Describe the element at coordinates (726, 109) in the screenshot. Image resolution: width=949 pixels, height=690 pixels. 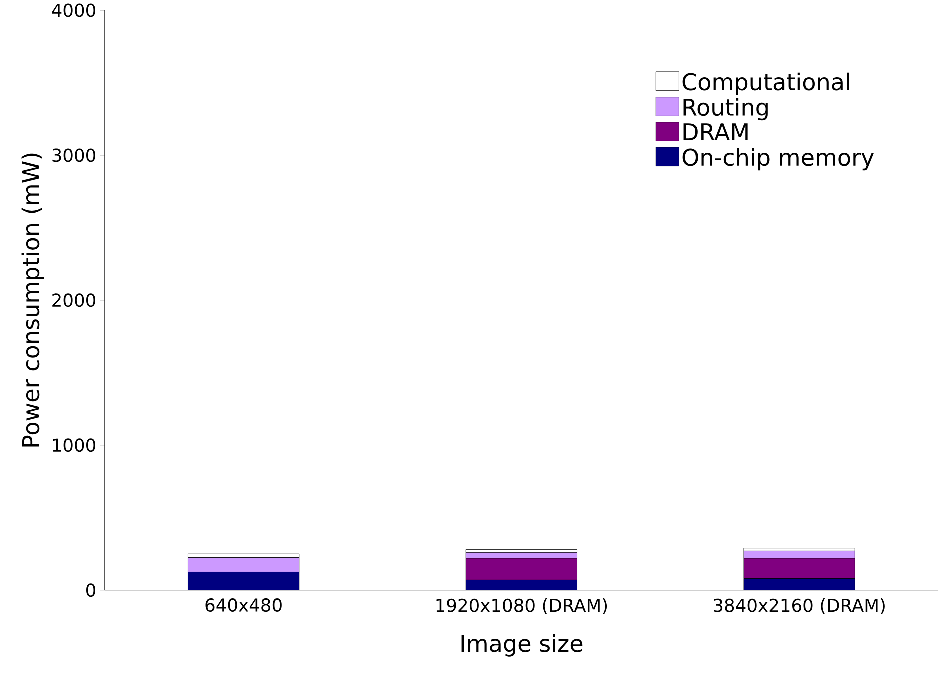
I see `legend-label: Routing` at that location.